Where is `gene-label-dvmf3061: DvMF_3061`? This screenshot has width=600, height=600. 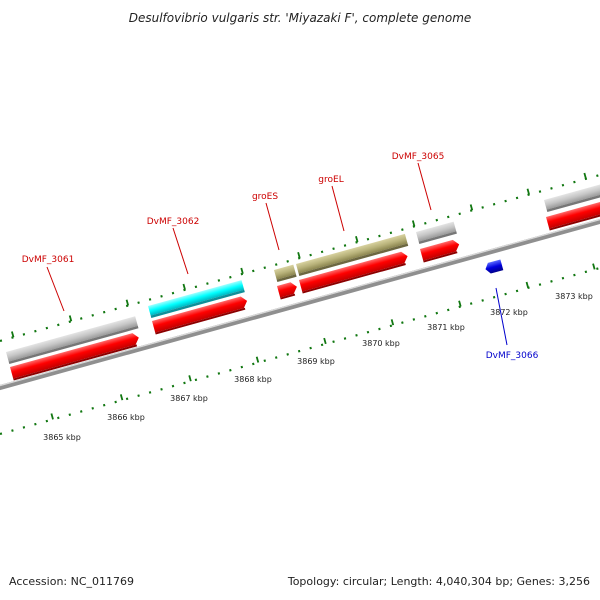
gene-label-dvmf3061: DvMF_3061 is located at coordinates (48, 260).